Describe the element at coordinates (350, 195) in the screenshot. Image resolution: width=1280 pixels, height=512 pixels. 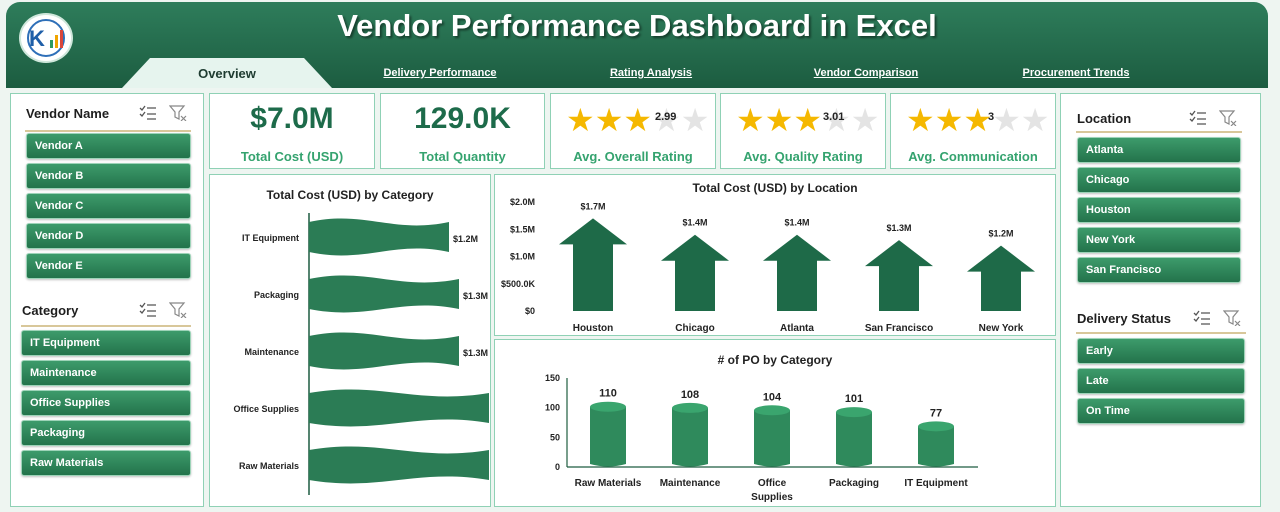
I see `chart-title: Total Cost (USD) by Category` at that location.